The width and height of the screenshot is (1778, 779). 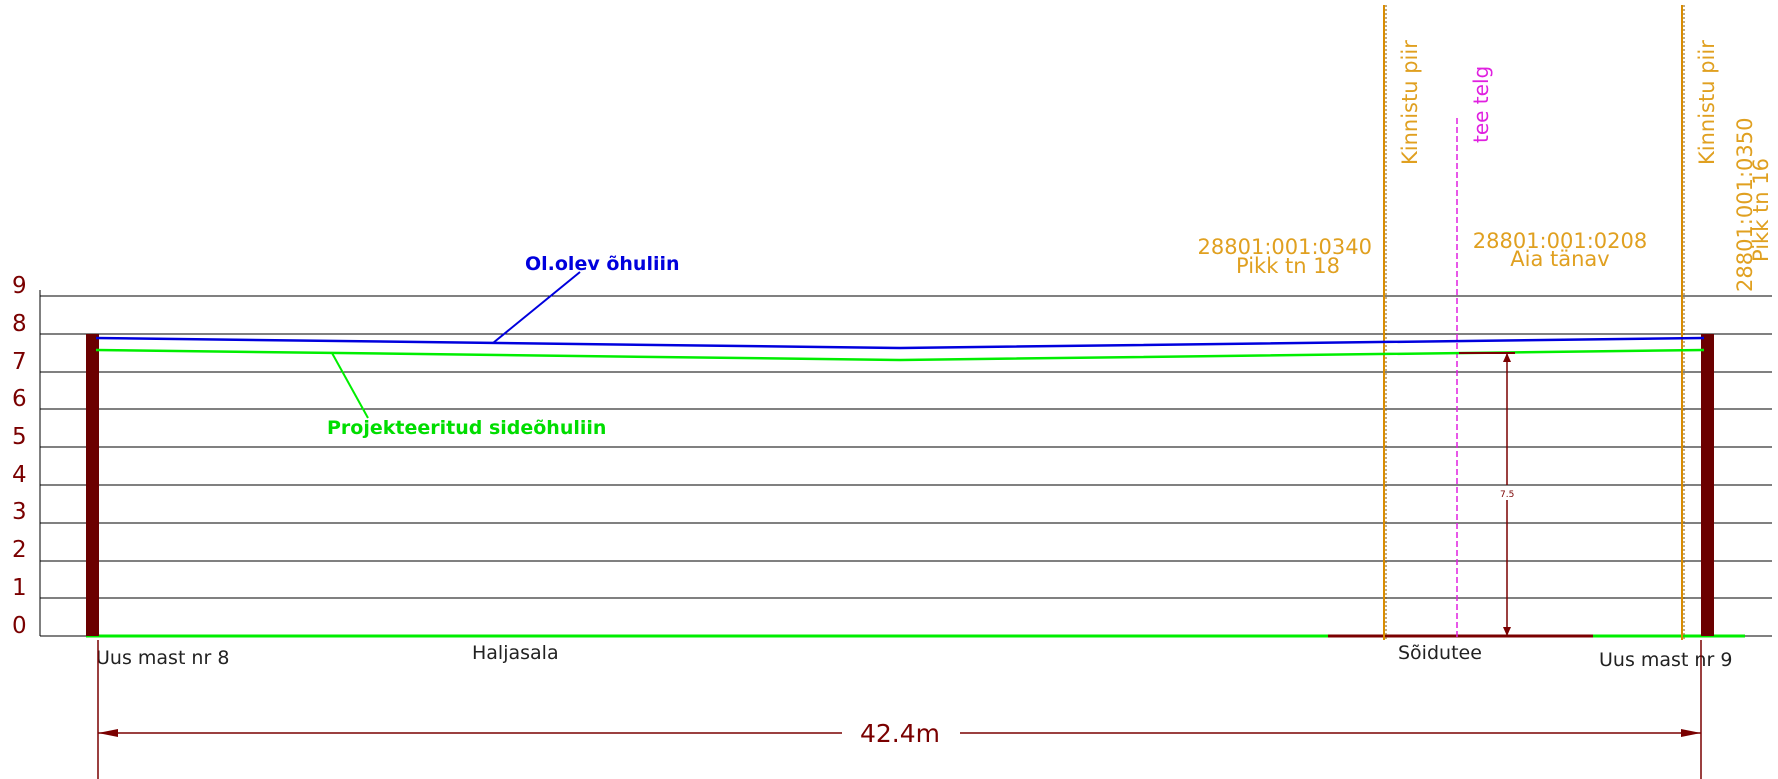 I want to click on y-label-5: 5, so click(x=19, y=437).